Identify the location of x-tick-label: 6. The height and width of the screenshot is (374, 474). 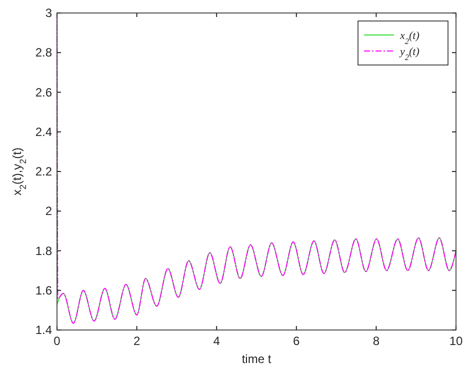
(296, 341).